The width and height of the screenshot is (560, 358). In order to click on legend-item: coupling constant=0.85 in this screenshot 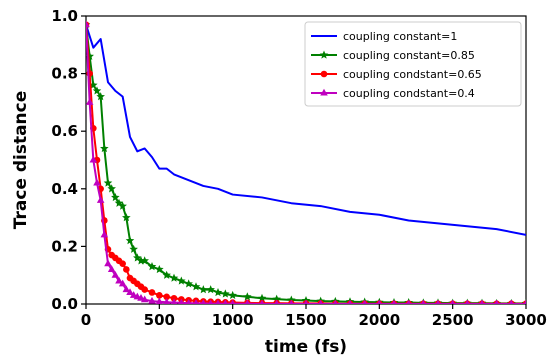, I will do `click(393, 55)`.